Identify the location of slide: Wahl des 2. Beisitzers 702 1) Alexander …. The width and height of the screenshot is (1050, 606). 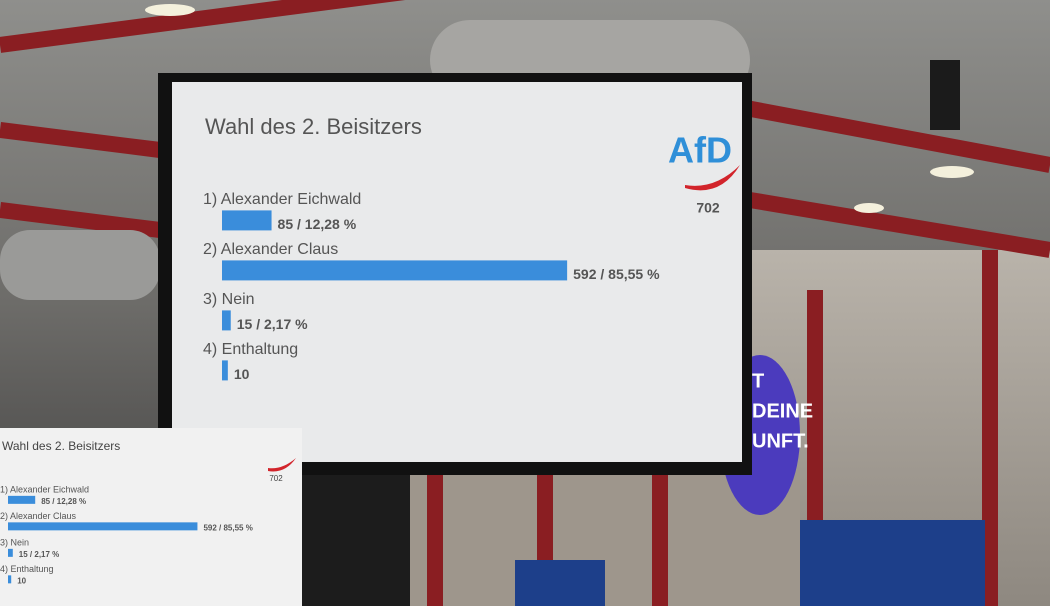
(148, 512).